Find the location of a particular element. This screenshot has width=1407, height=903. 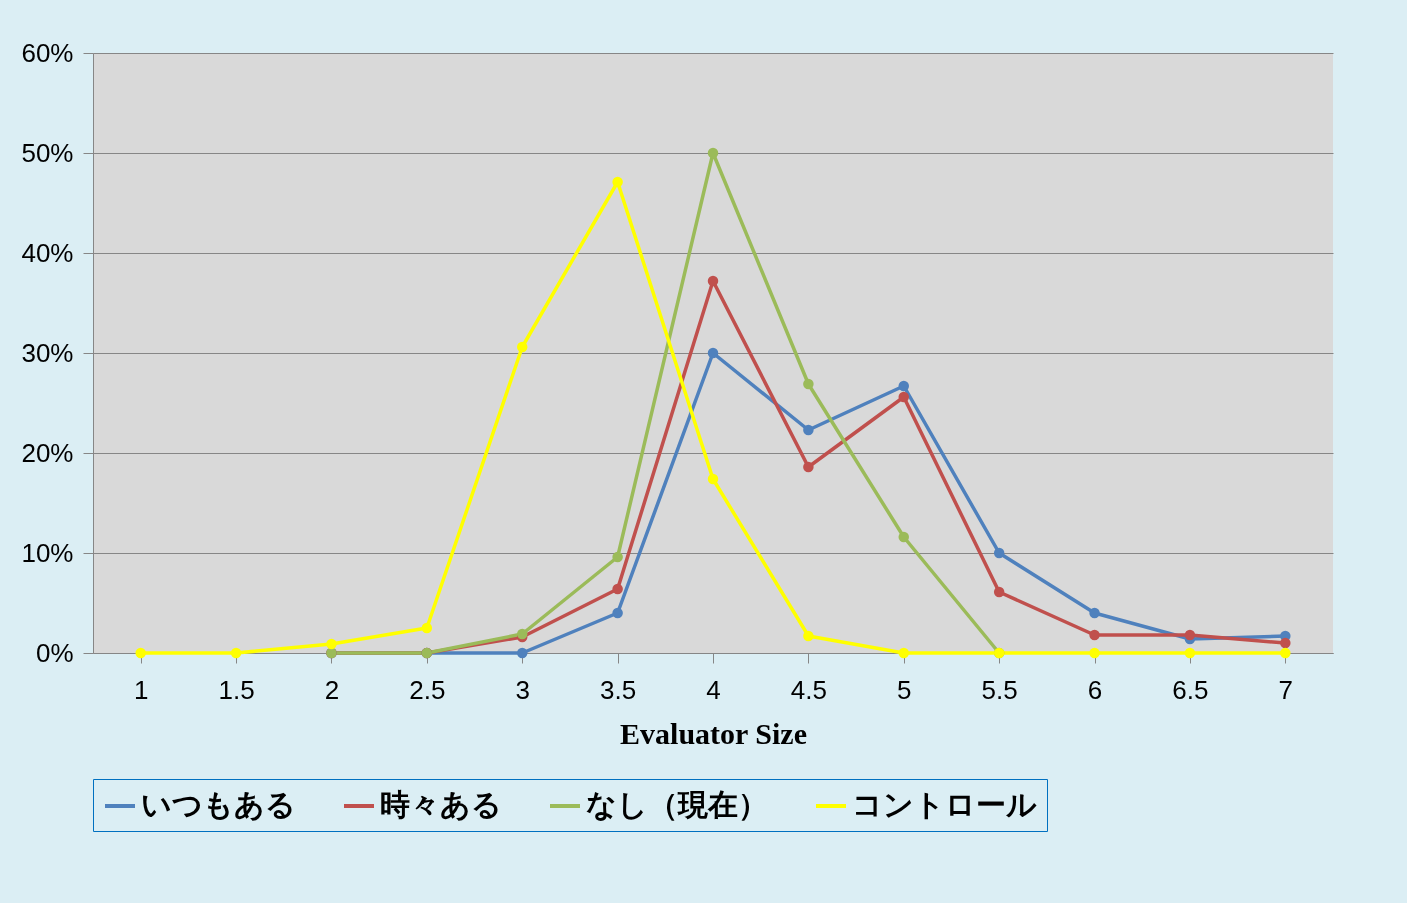

x-axis-title: Evaluator Size is located at coordinates (713, 733).